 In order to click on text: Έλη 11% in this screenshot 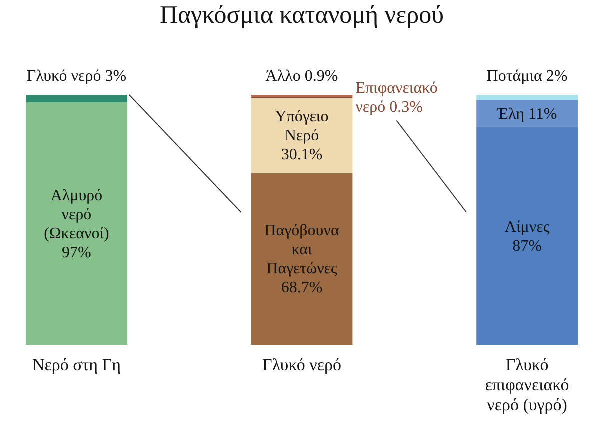, I will do `click(527, 114)`.